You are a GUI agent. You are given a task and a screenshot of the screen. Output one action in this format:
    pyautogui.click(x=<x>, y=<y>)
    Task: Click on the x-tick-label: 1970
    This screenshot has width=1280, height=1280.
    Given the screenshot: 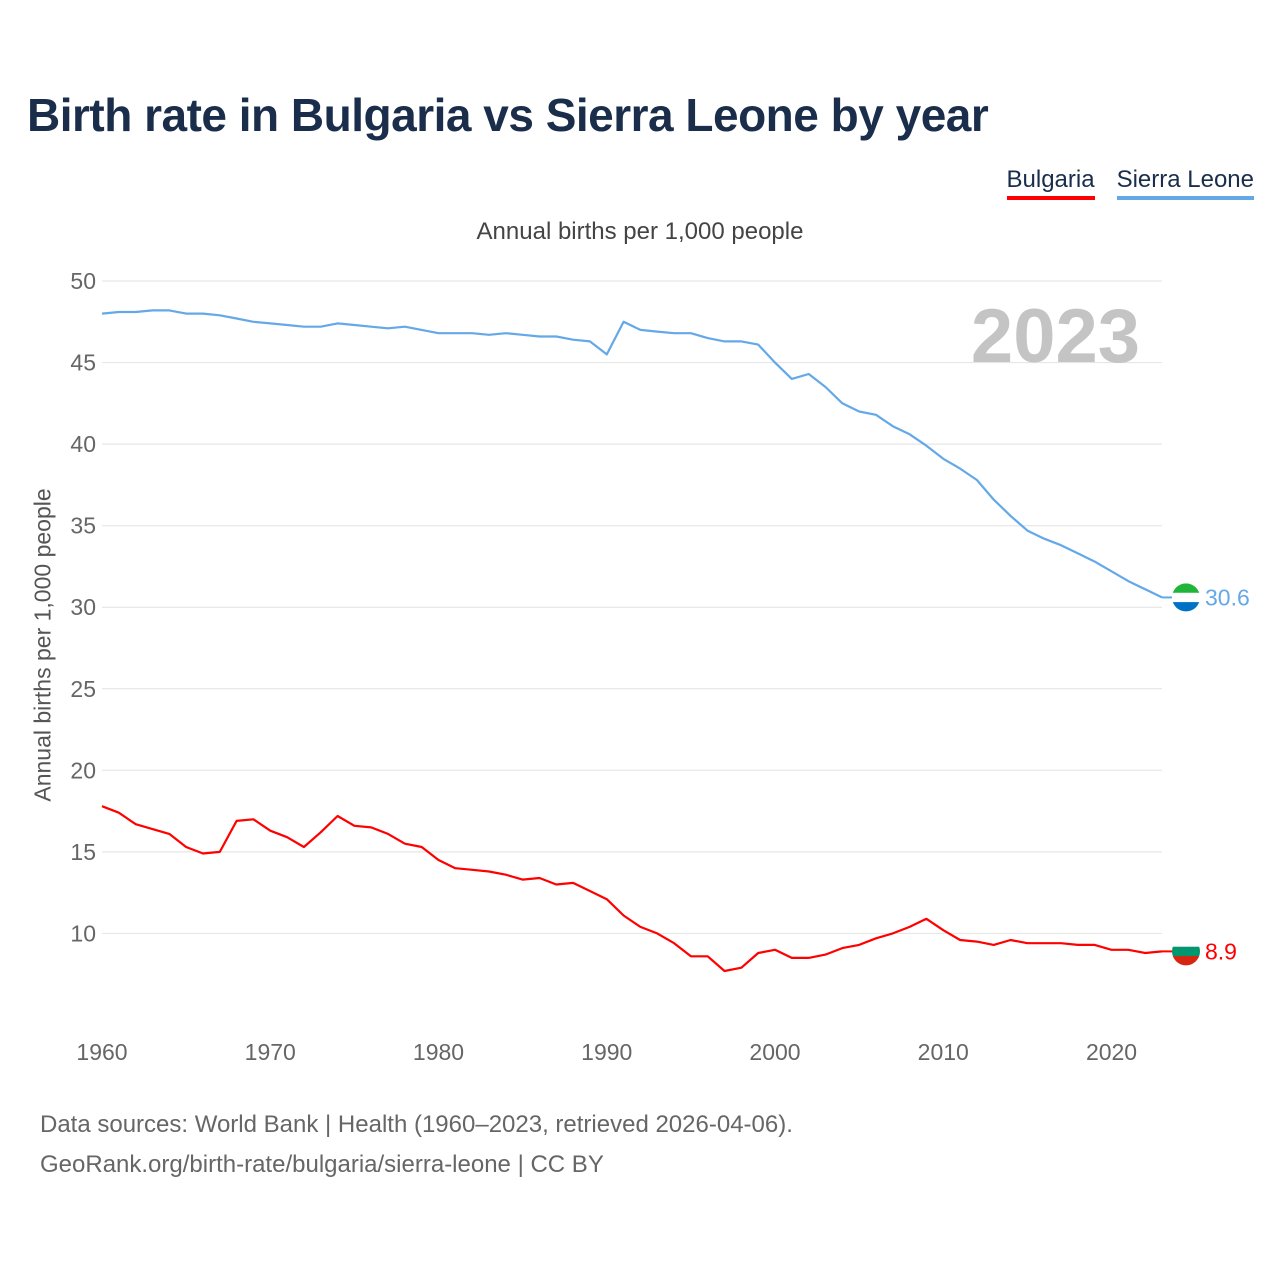 What is the action you would take?
    pyautogui.click(x=270, y=1052)
    